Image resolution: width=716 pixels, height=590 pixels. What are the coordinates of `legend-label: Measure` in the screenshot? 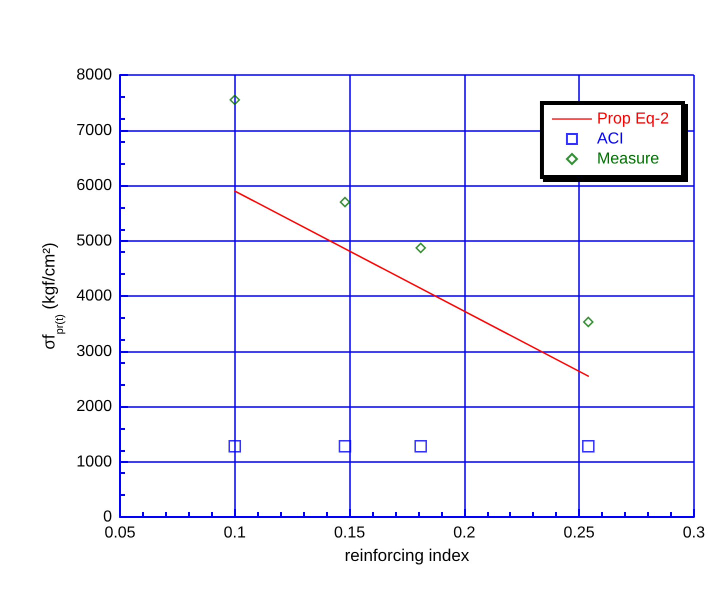 It's located at (628, 159).